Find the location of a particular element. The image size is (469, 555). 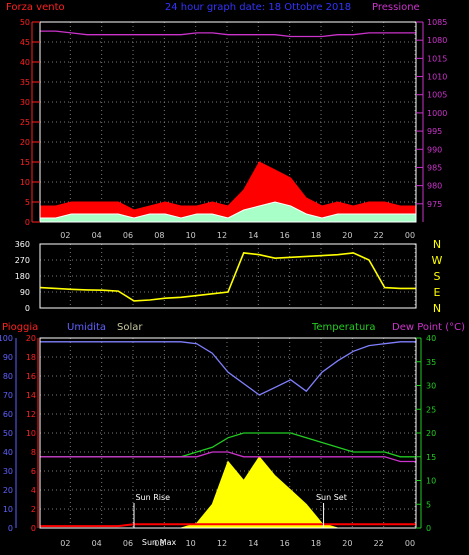

temperature-axis-tick: 0 is located at coordinates (428, 528).